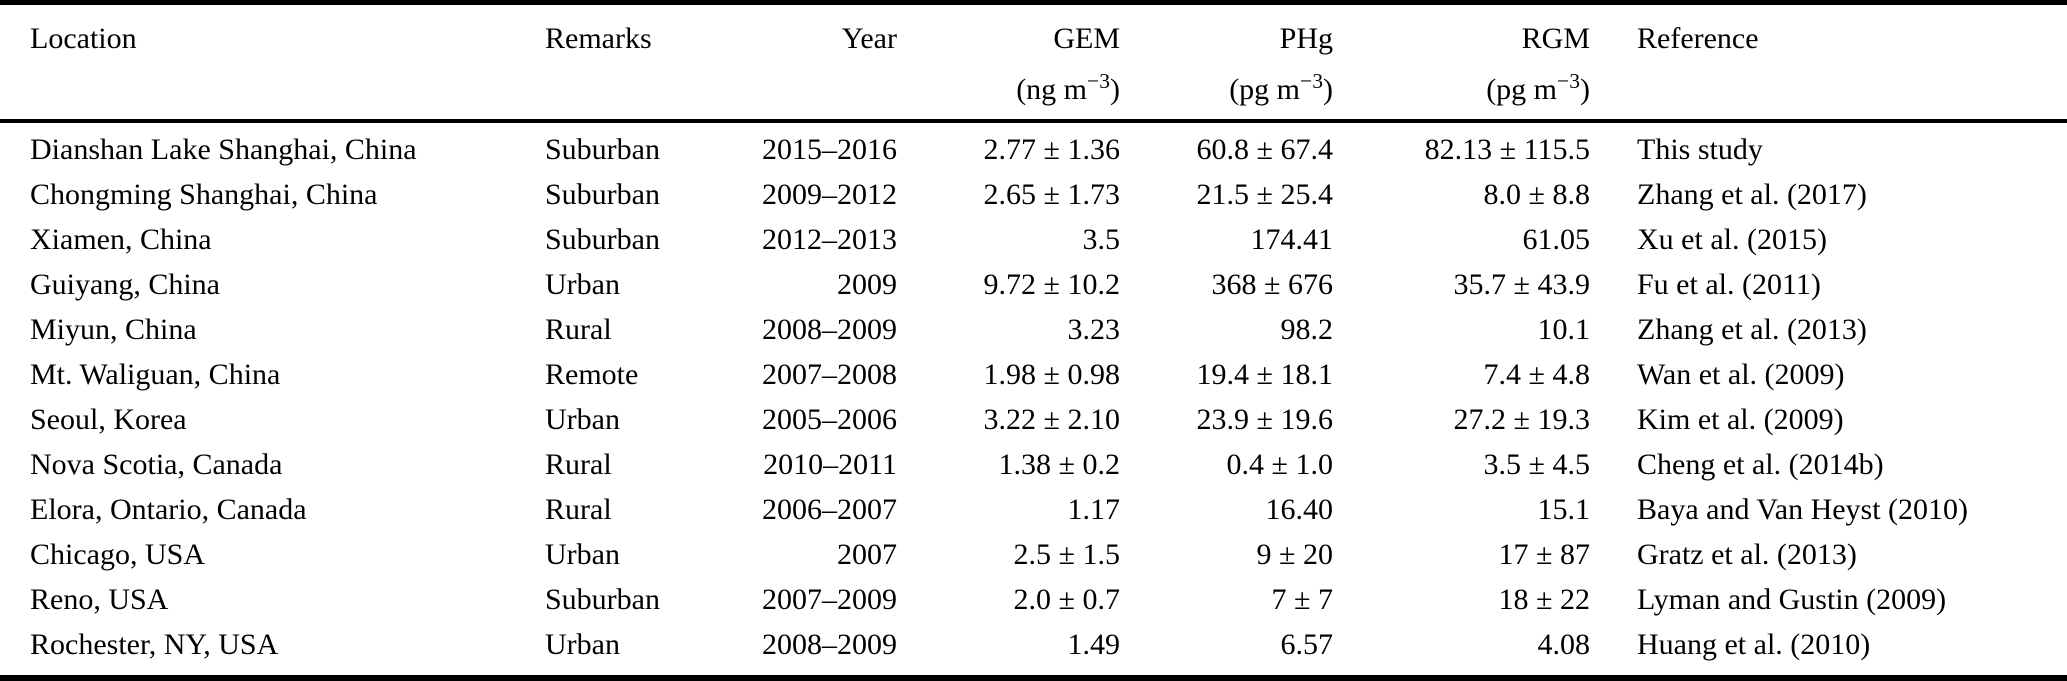 The width and height of the screenshot is (2067, 681). What do you see at coordinates (1272, 284) in the screenshot?
I see `cell-phg: 368 ± 676` at bounding box center [1272, 284].